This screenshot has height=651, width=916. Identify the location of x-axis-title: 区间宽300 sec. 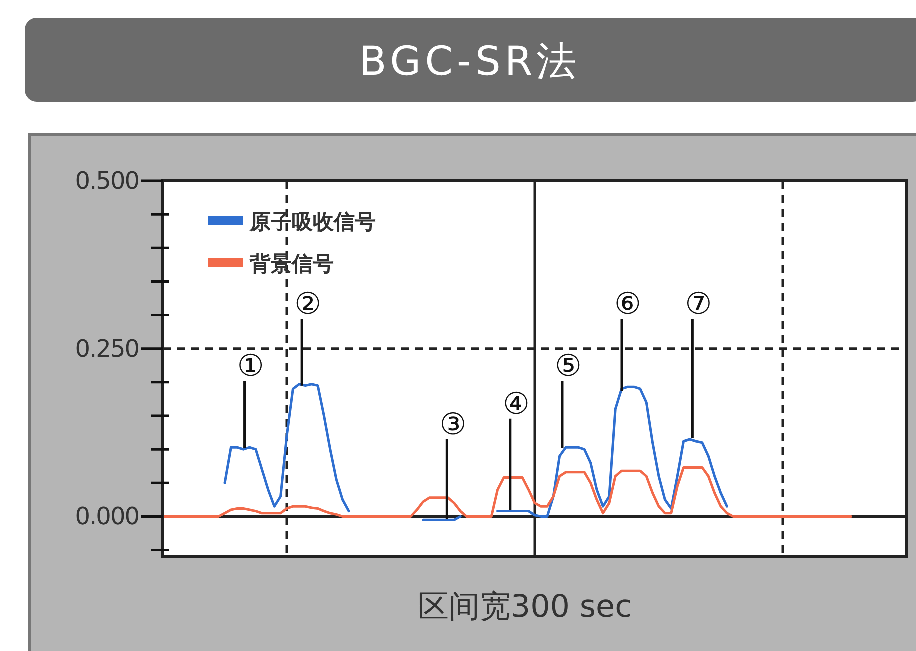
(525, 607).